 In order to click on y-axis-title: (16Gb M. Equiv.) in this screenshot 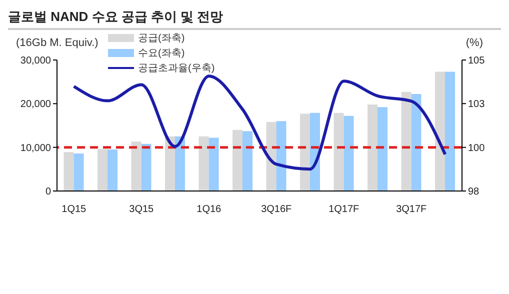, I will do `click(57, 43)`.